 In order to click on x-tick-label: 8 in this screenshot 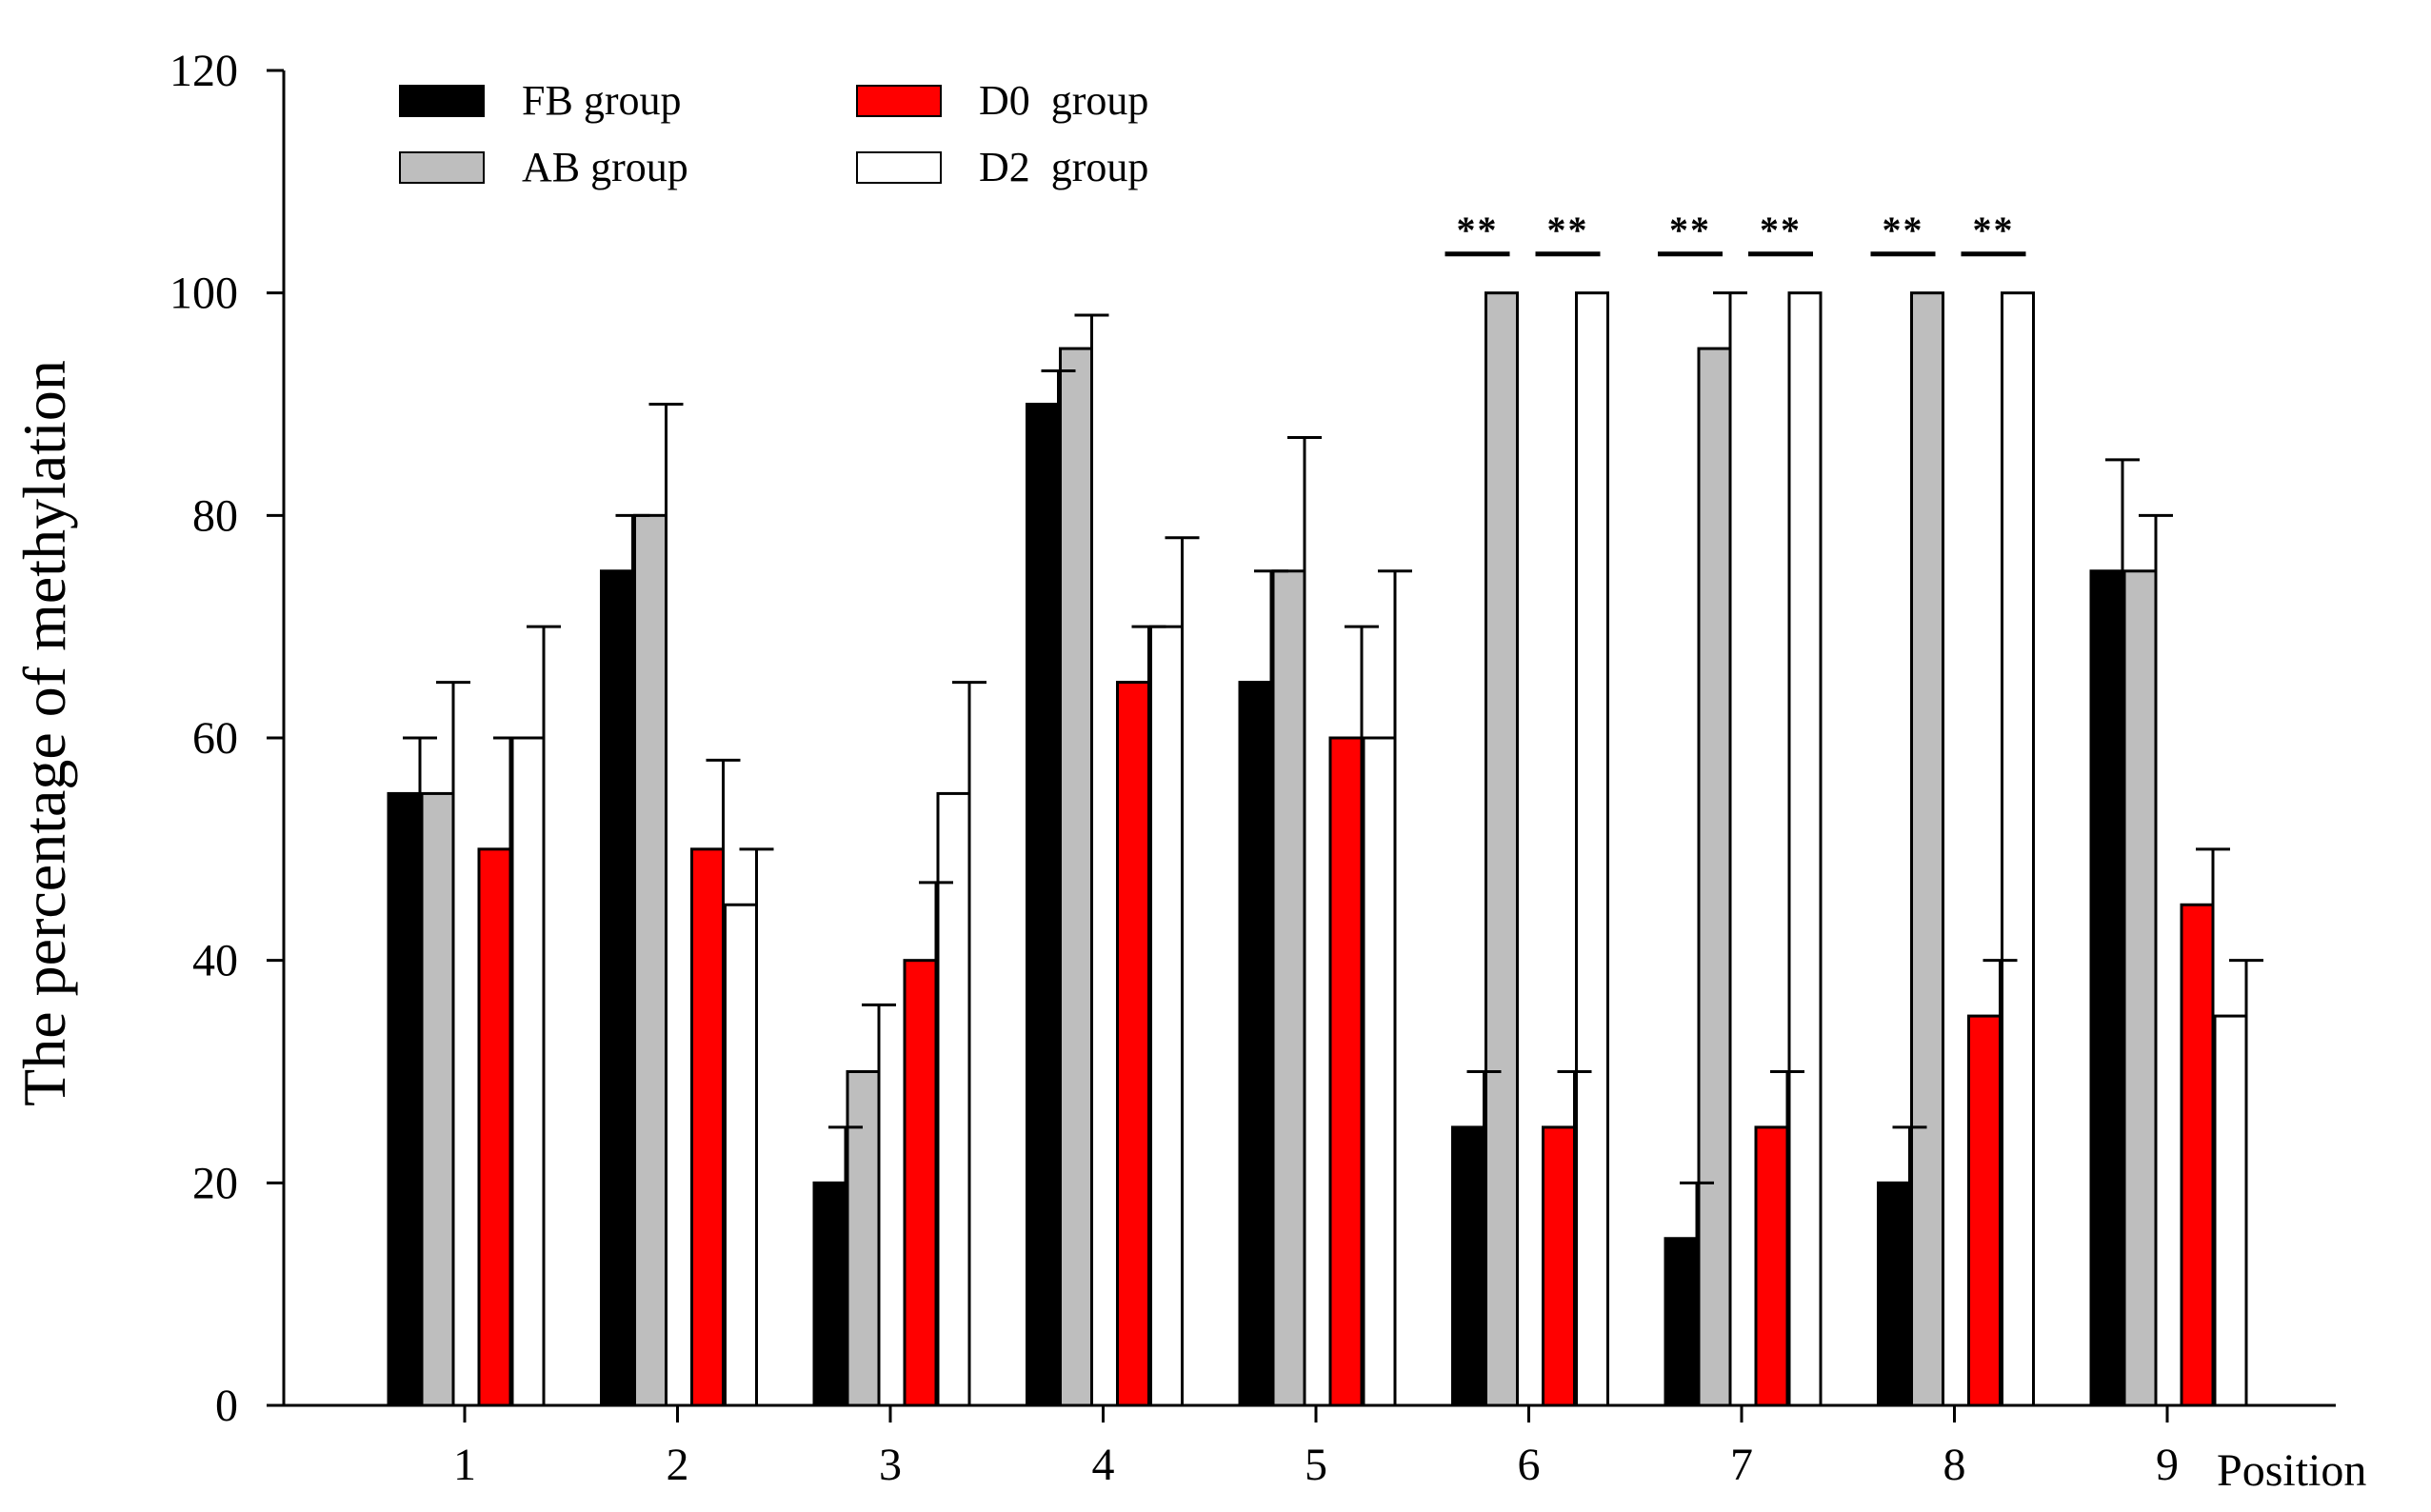, I will do `click(1955, 1465)`.